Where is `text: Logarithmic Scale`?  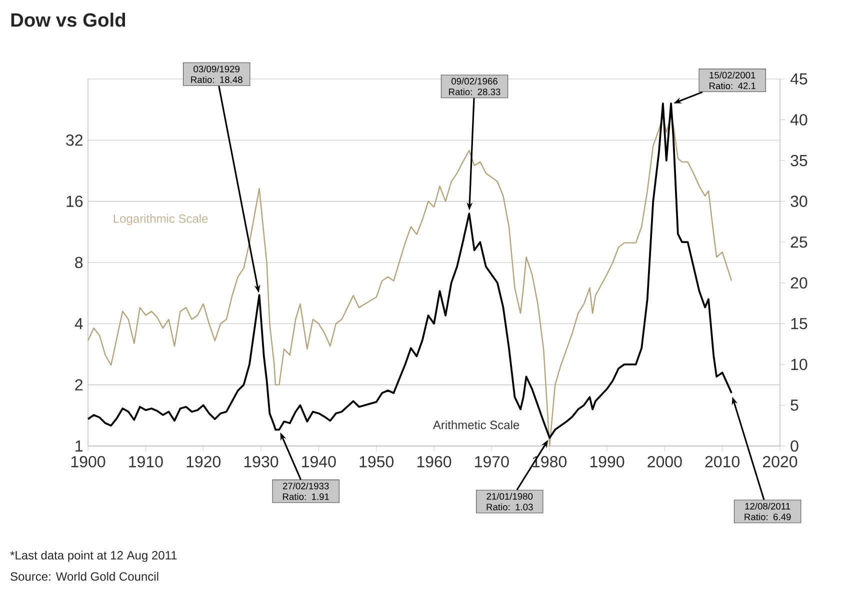
text: Logarithmic Scale is located at coordinates (161, 220).